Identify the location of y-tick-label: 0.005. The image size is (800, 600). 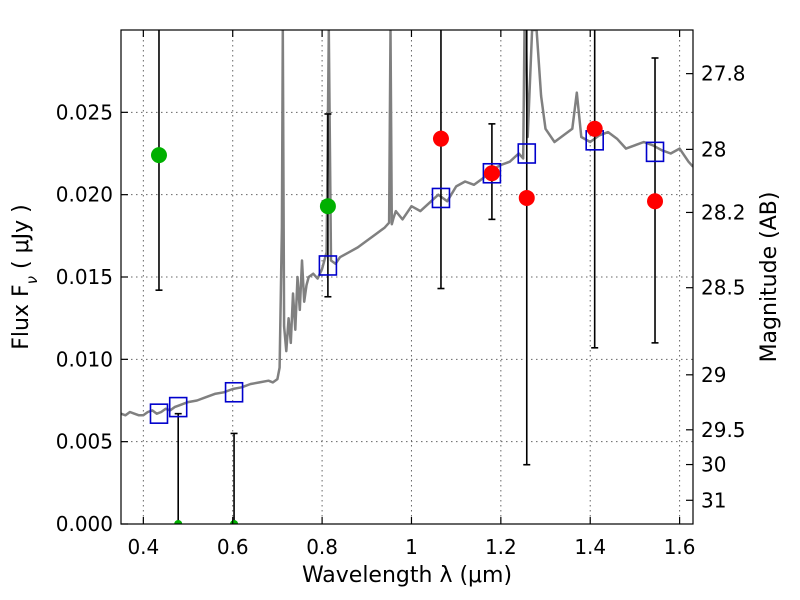
(84, 442).